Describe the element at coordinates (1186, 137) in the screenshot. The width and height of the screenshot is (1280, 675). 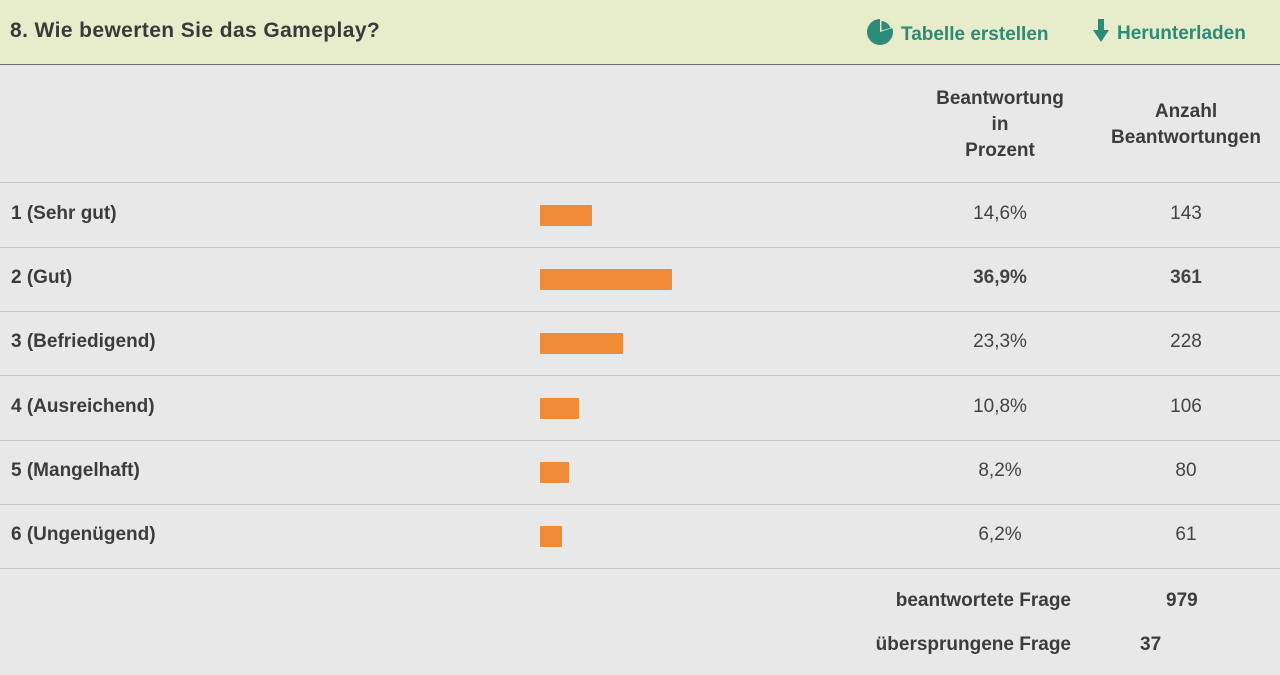
I see `count-header-line: Beantwortungen` at that location.